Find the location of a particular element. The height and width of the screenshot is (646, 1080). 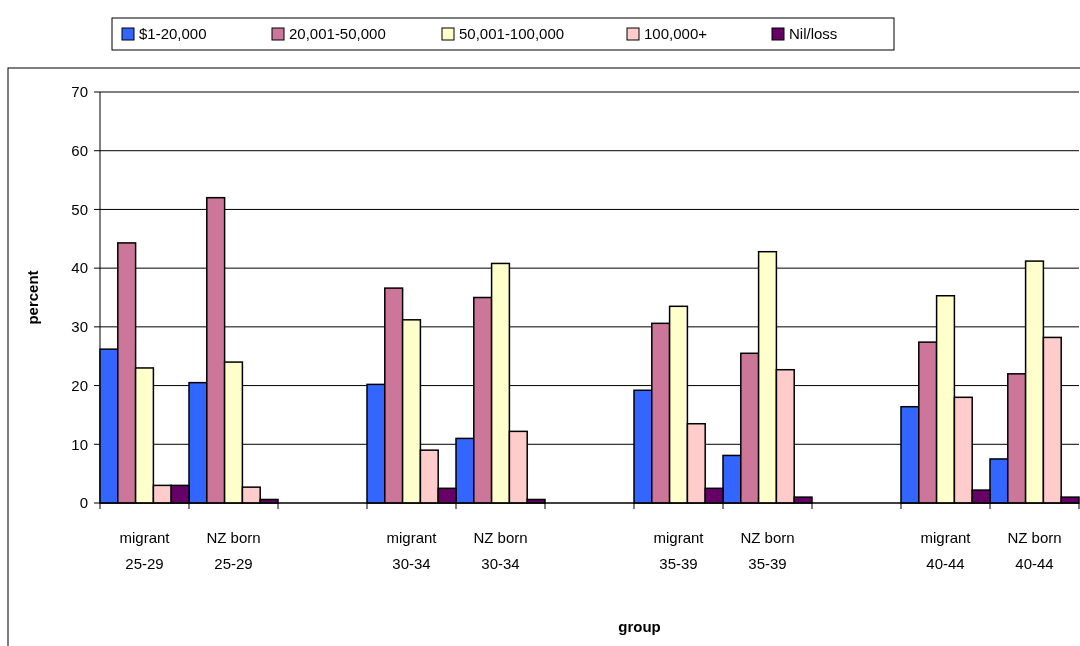

y-tick-label: 40 is located at coordinates (79, 268).